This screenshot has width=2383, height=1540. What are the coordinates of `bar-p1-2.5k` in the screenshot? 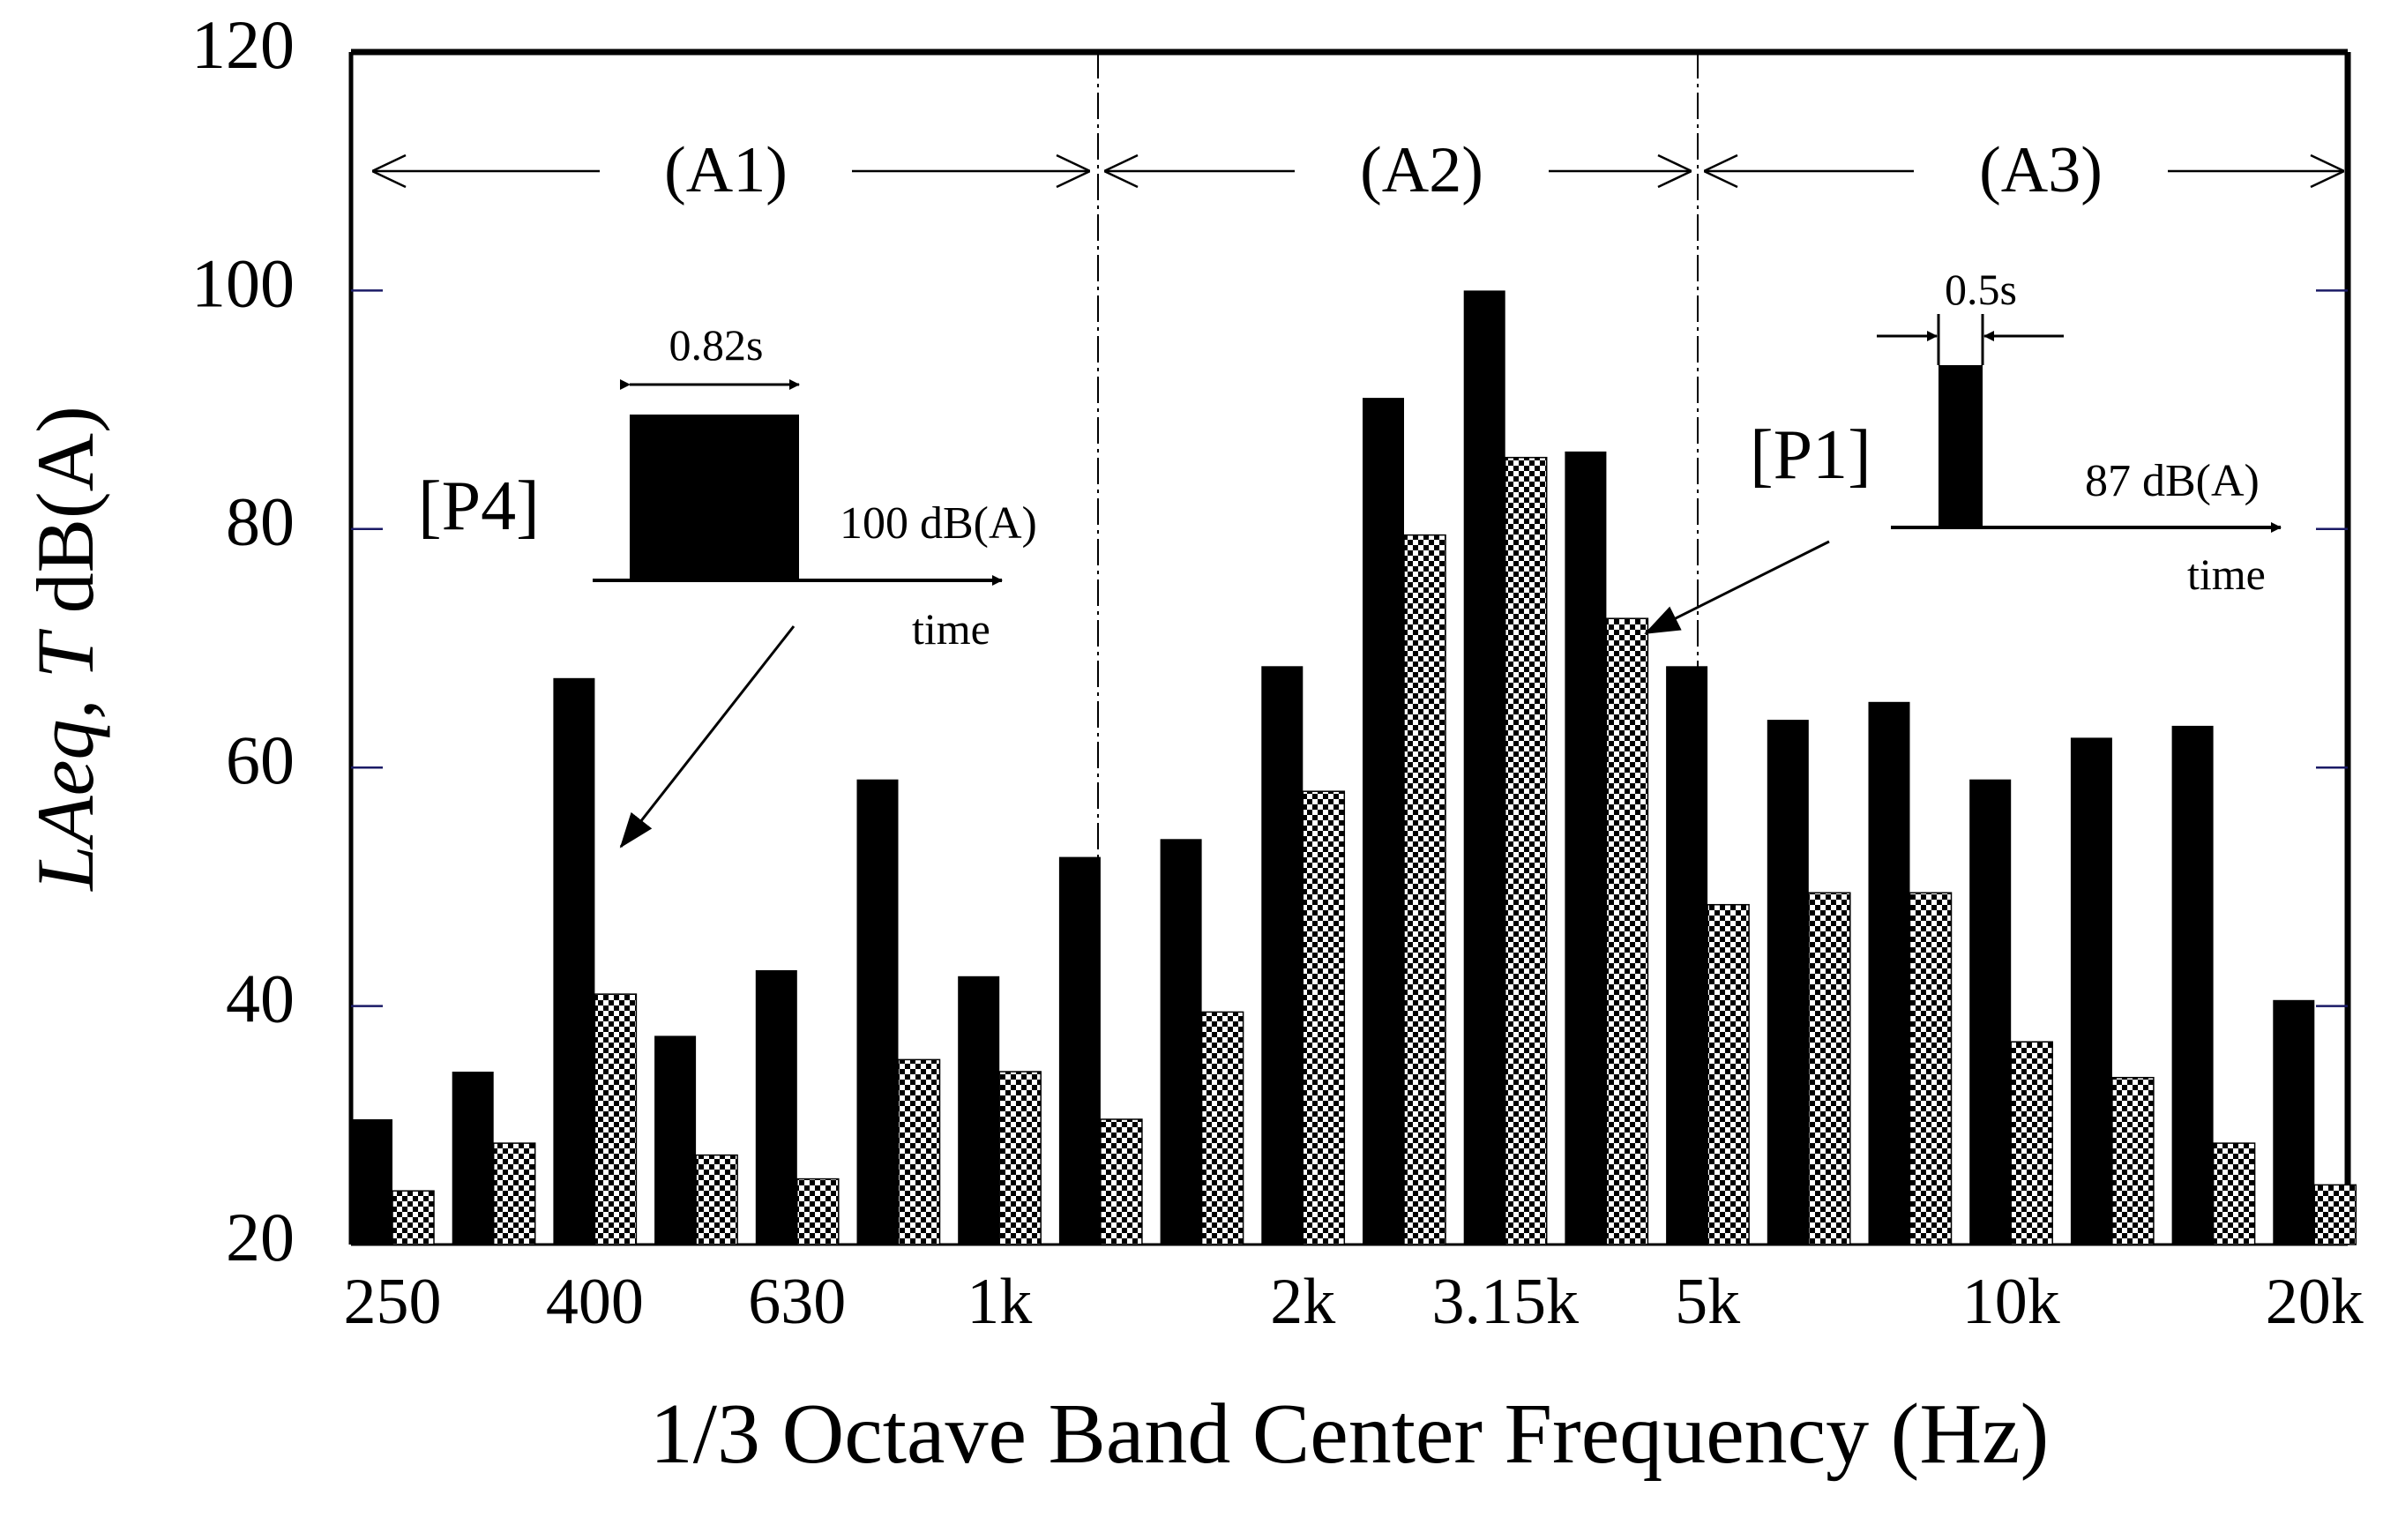 It's located at (1424, 889).